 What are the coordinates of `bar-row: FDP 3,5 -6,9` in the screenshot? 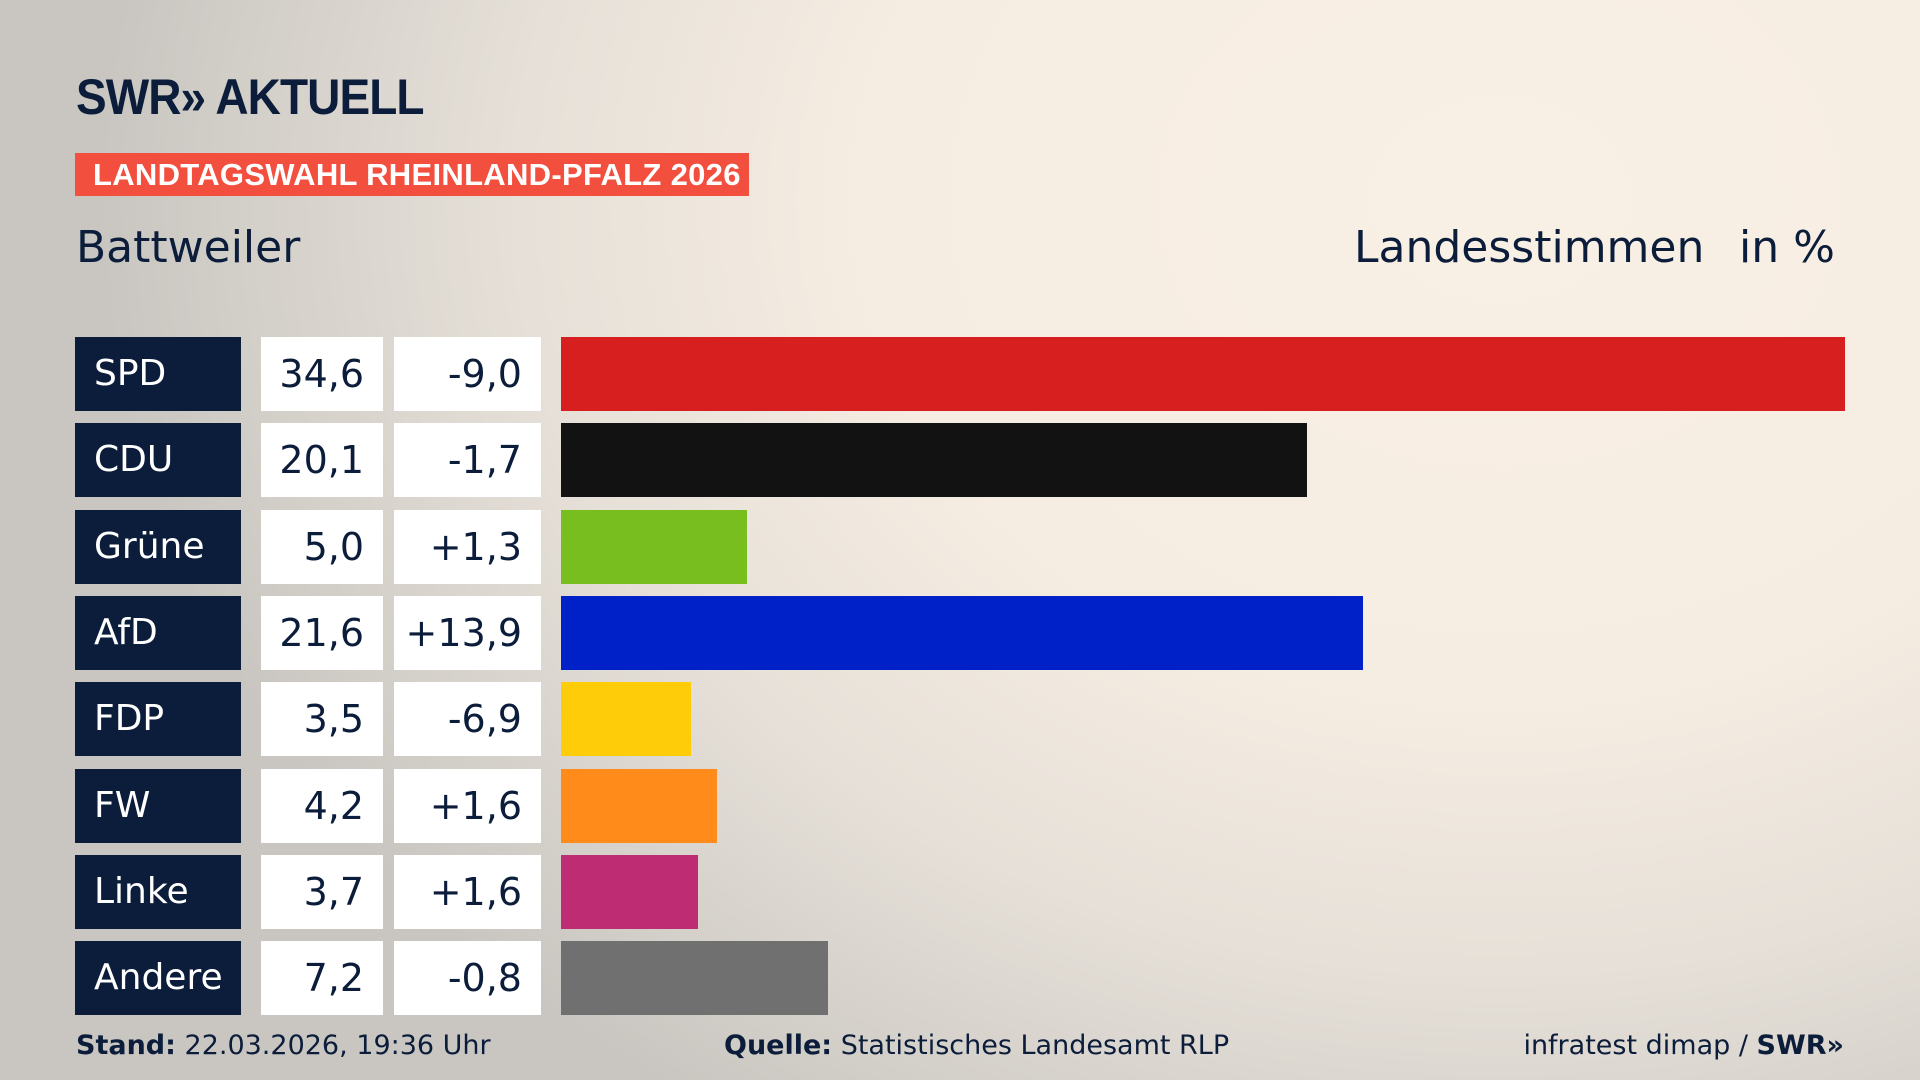 It's located at (960, 719).